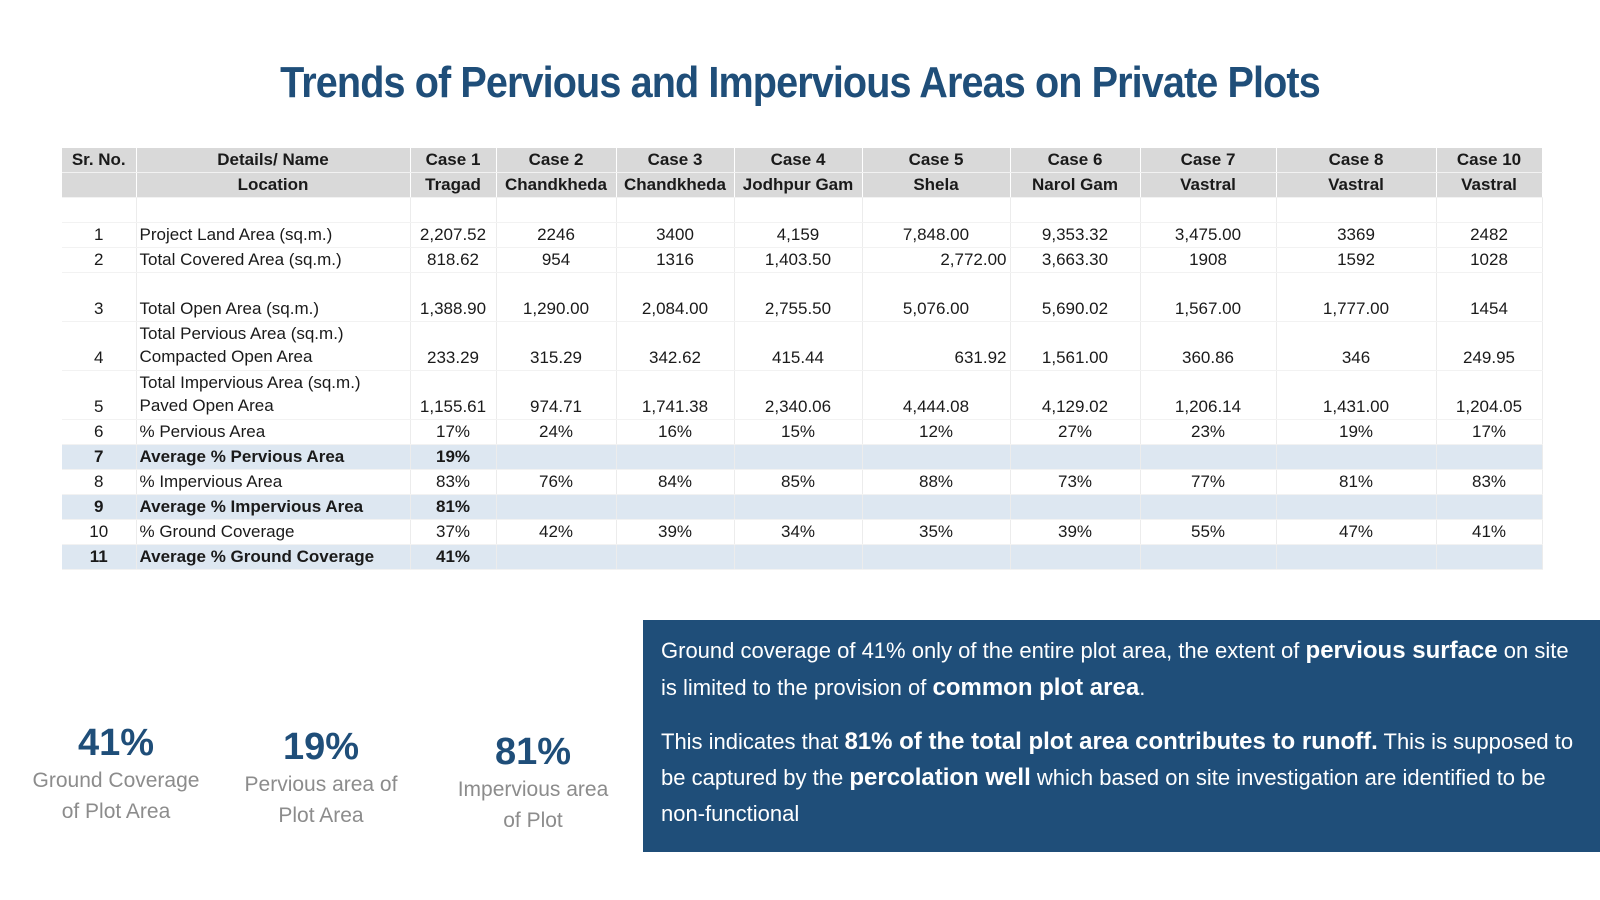 The width and height of the screenshot is (1600, 900). I want to click on table-cell: 76%, so click(556, 482).